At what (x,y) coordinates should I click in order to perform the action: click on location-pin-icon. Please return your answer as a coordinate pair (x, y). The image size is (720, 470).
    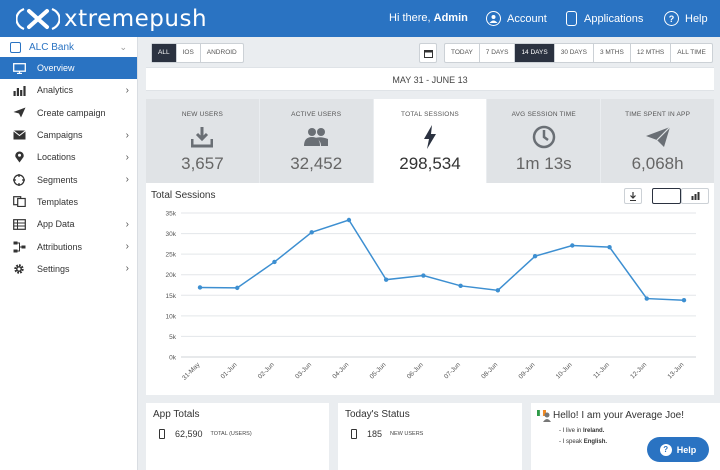
    Looking at the image, I should click on (19, 157).